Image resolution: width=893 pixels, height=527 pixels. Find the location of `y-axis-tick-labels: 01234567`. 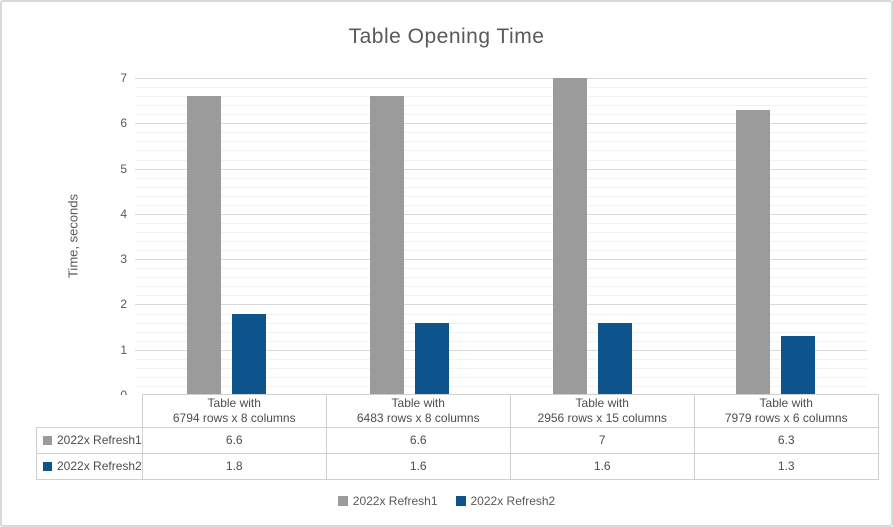

y-axis-tick-labels: 01234567 is located at coordinates (107, 236).